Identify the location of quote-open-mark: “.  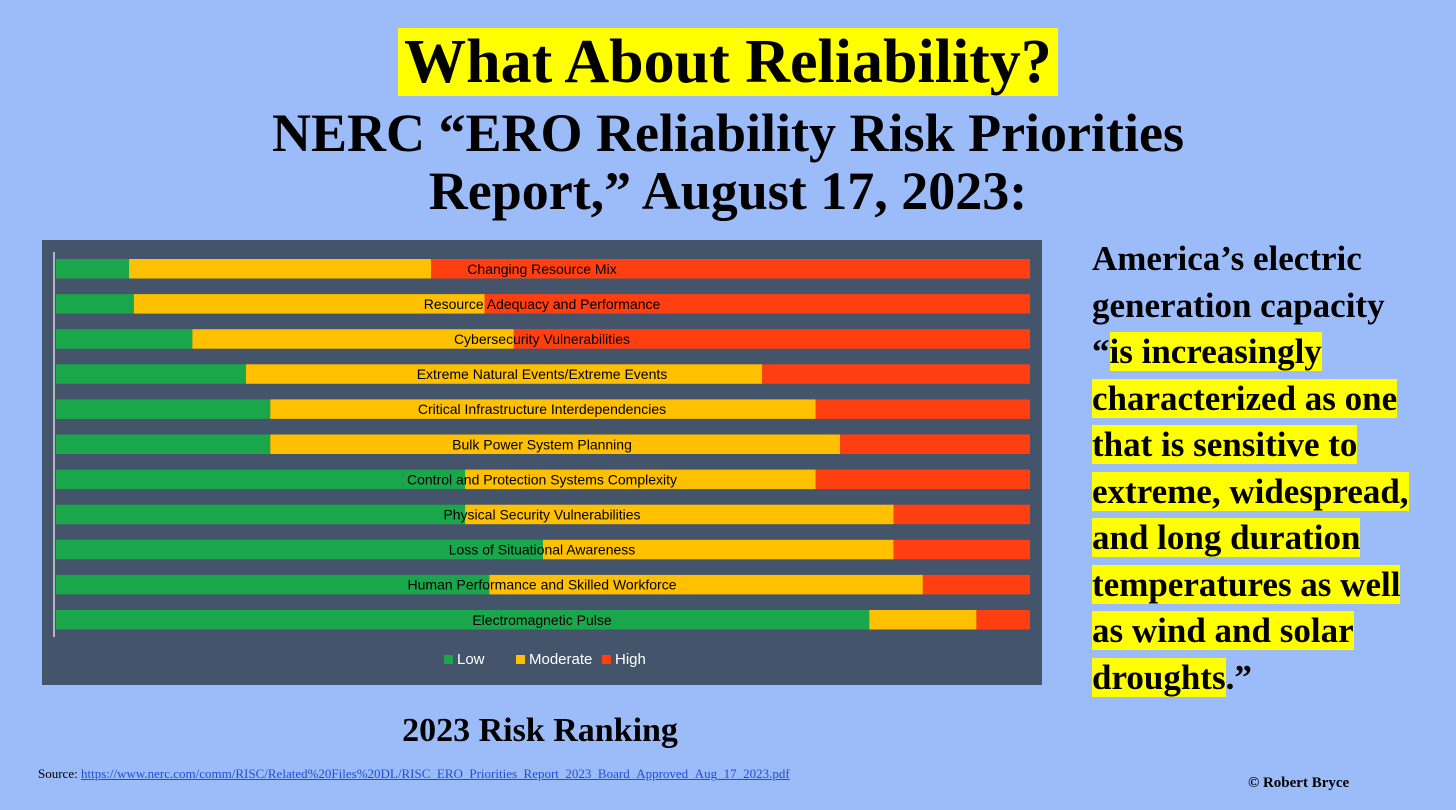
(1101, 351).